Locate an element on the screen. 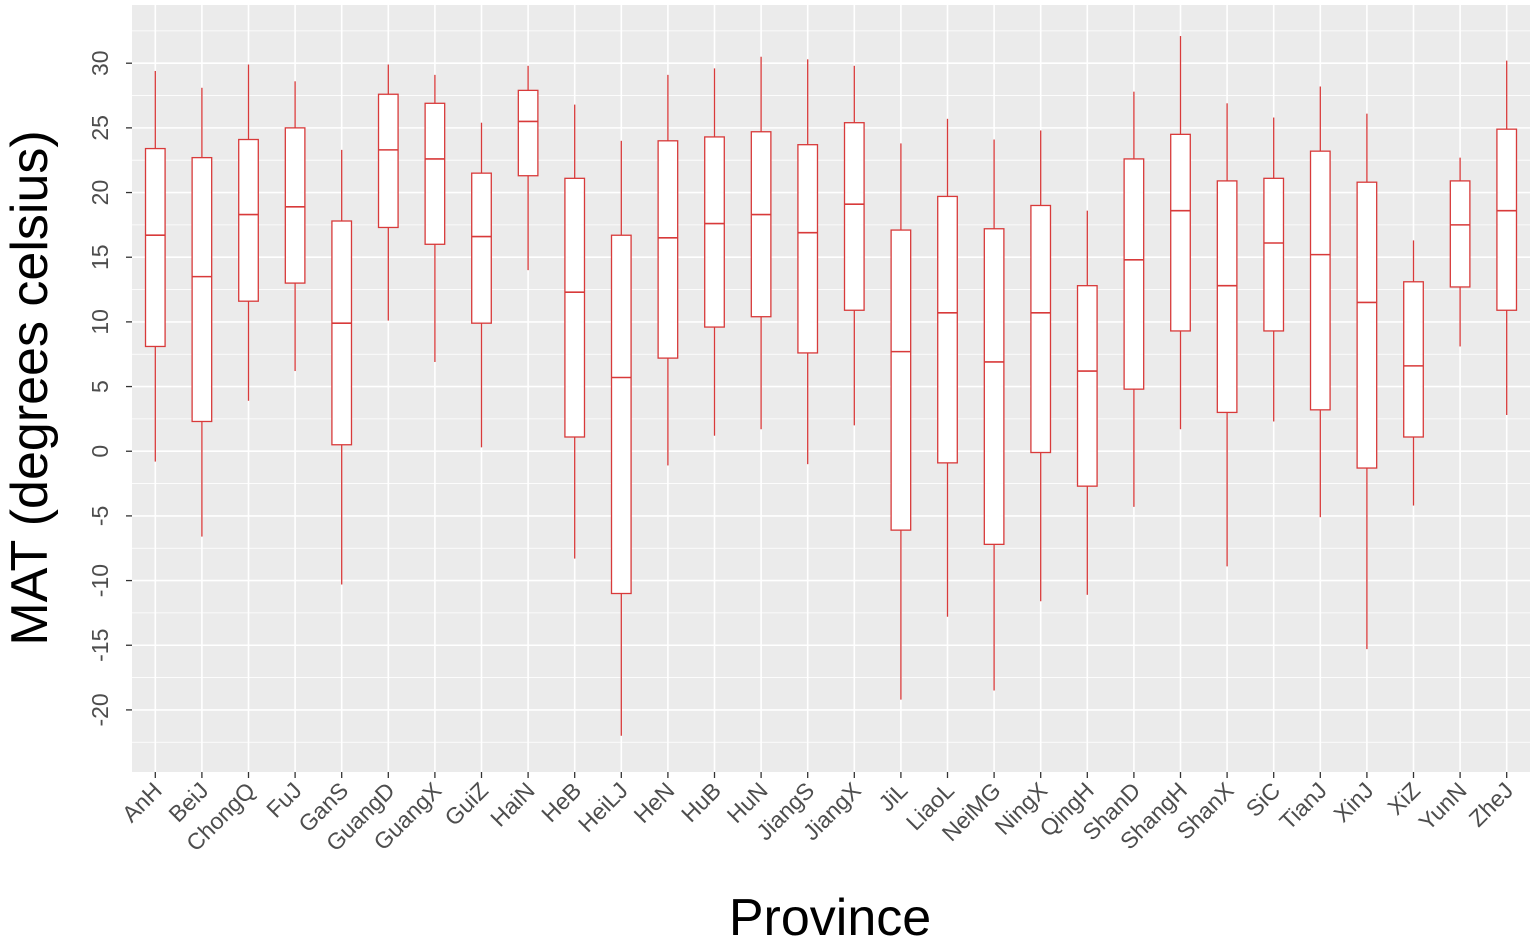 The height and width of the screenshot is (945, 1535). box-NingX is located at coordinates (1041, 366).